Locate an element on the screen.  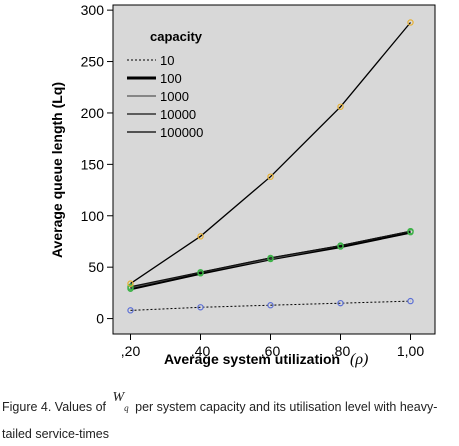
legend: capacity 10 100 1000 10000 100000 is located at coordinates (165, 84).